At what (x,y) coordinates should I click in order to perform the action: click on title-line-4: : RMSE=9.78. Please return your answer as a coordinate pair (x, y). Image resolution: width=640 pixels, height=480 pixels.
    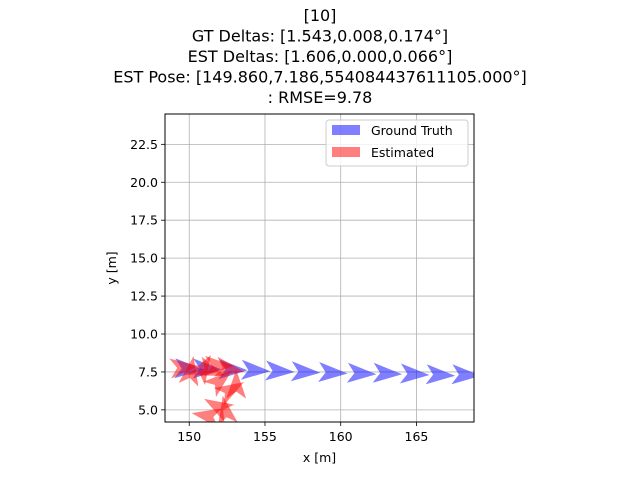
    Looking at the image, I should click on (320, 97).